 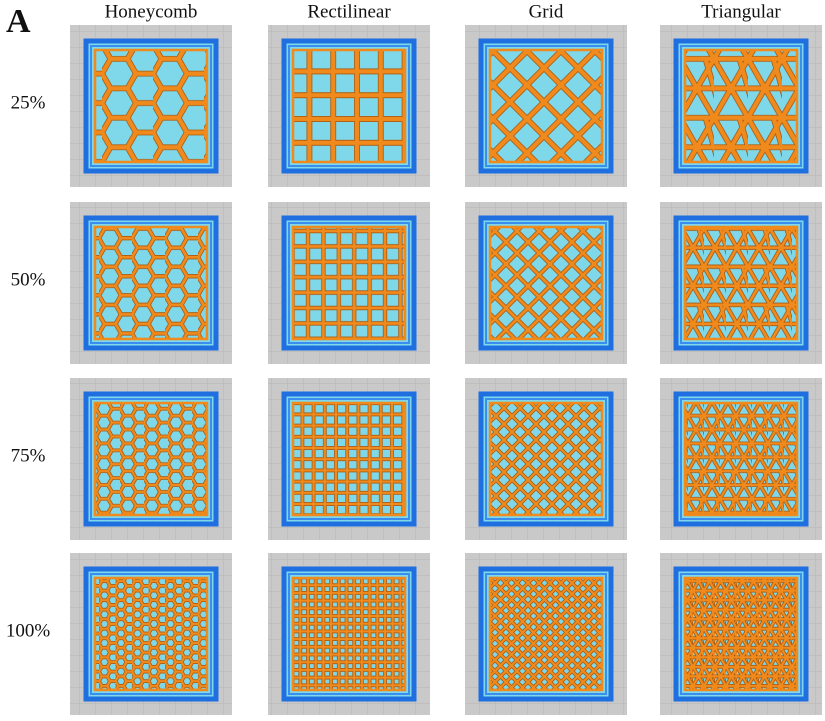 I want to click on column-header: Rectilinear, so click(x=349, y=11).